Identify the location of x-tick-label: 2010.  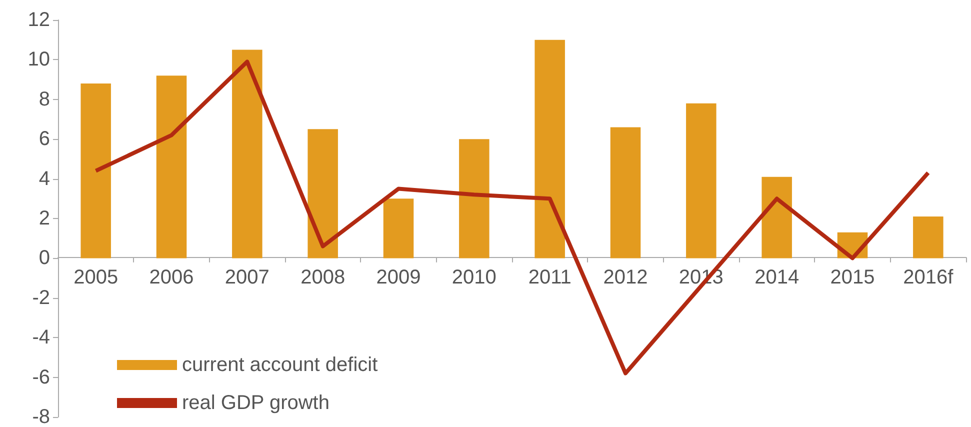
(474, 277).